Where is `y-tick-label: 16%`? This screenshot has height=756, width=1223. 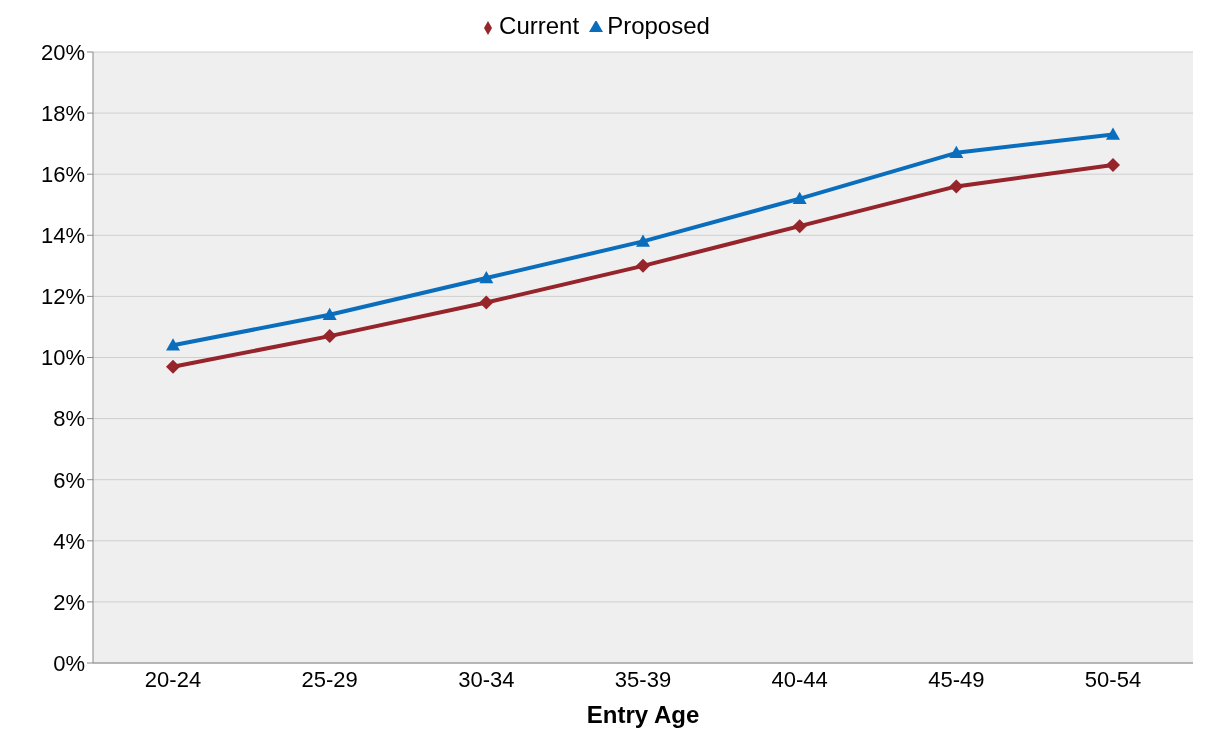
y-tick-label: 16% is located at coordinates (62, 175).